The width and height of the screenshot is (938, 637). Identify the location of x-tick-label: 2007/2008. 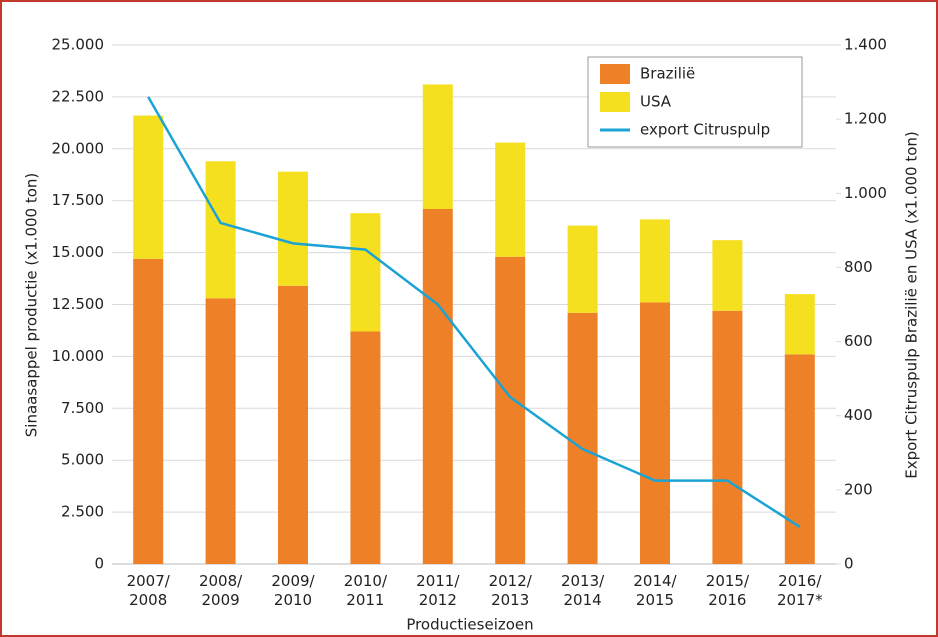
(149, 590).